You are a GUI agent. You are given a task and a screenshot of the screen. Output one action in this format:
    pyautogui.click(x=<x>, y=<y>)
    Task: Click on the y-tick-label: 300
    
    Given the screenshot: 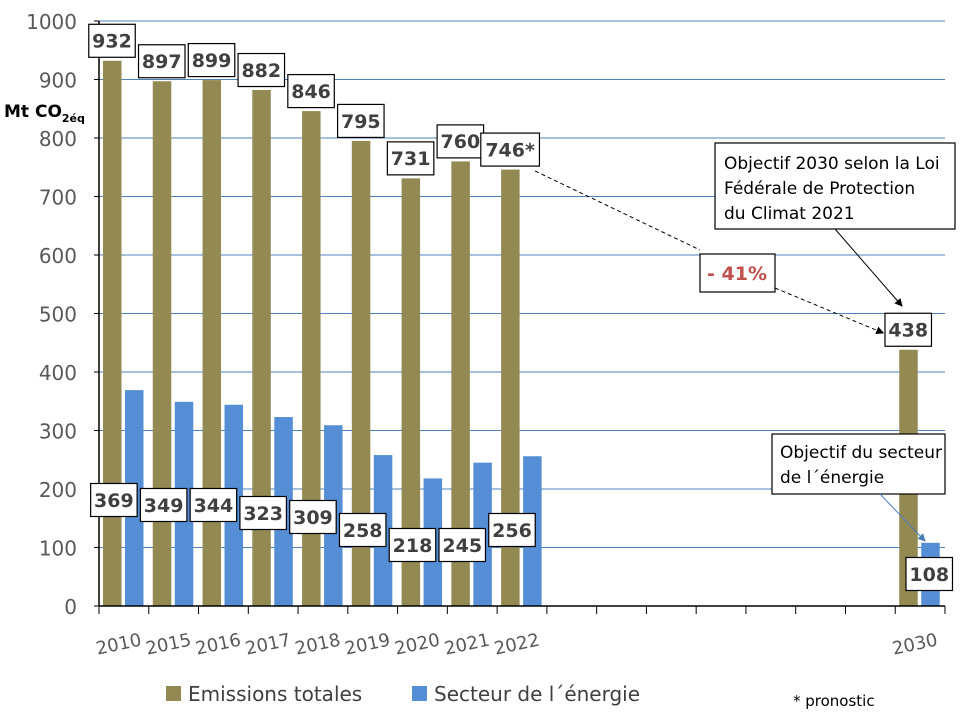 What is the action you would take?
    pyautogui.click(x=58, y=432)
    